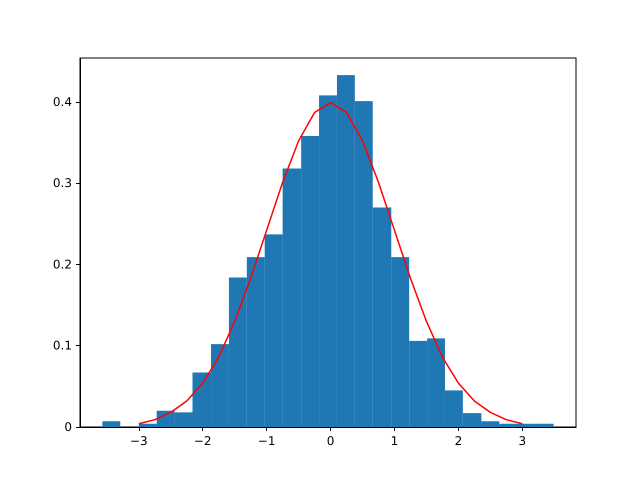  Describe the element at coordinates (62, 264) in the screenshot. I see `y-tick-label: 0.2` at that location.